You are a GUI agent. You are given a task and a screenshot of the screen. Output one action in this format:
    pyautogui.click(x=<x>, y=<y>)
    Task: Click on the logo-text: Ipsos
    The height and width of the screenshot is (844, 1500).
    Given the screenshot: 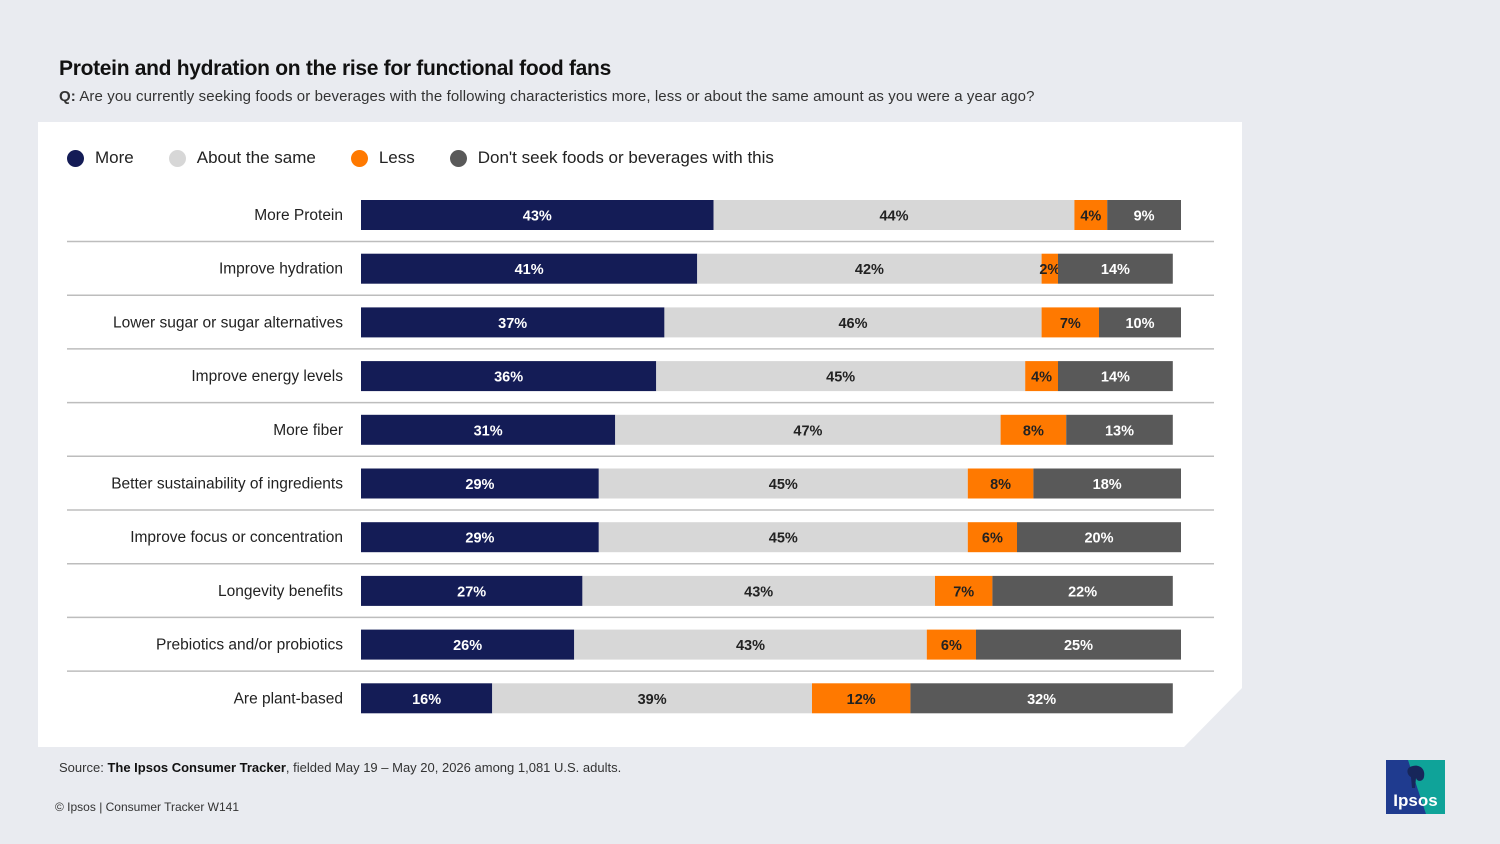 What is the action you would take?
    pyautogui.click(x=1415, y=800)
    